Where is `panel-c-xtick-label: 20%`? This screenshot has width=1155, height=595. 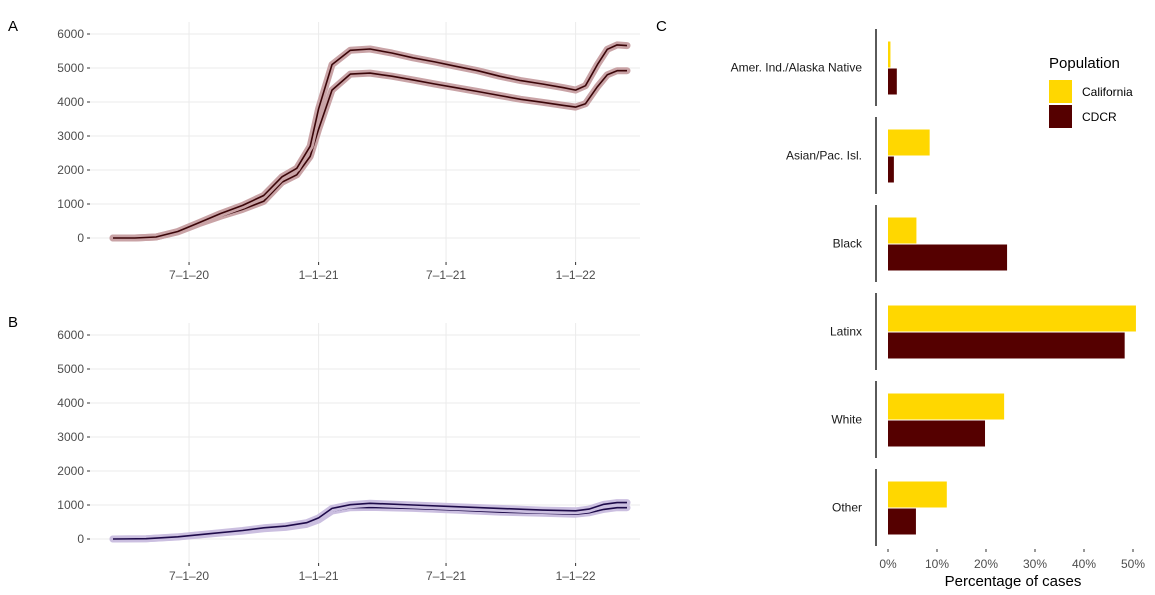
panel-c-xtick-label: 20% is located at coordinates (986, 564).